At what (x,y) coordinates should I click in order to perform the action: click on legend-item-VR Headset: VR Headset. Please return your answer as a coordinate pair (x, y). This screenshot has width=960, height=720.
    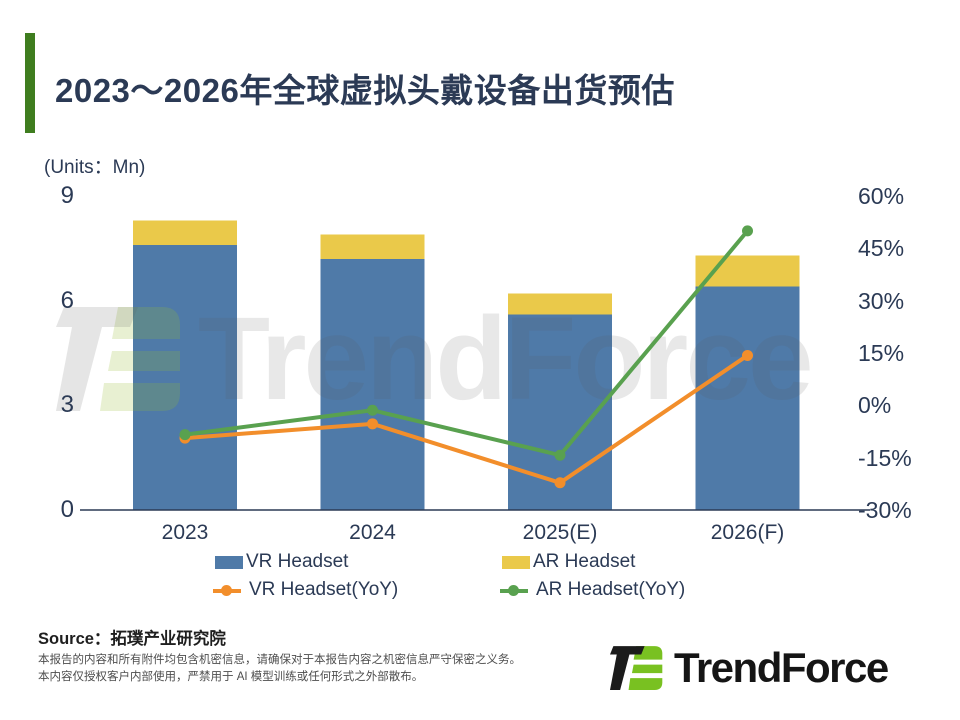
    Looking at the image, I should click on (282, 561).